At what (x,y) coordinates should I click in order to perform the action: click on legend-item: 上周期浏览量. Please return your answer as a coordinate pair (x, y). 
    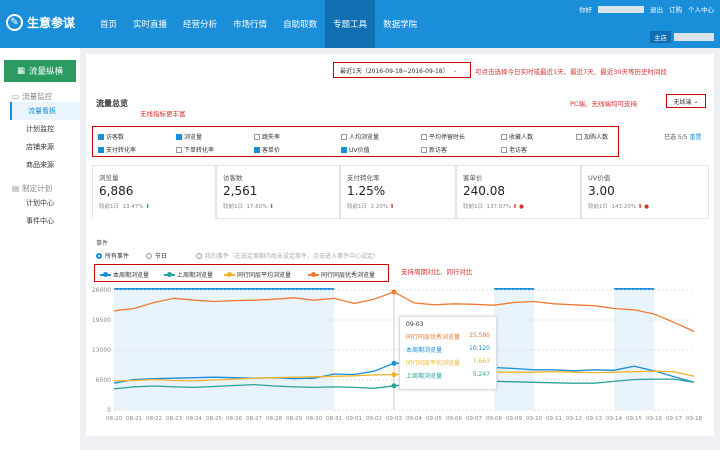
    Looking at the image, I should click on (188, 274).